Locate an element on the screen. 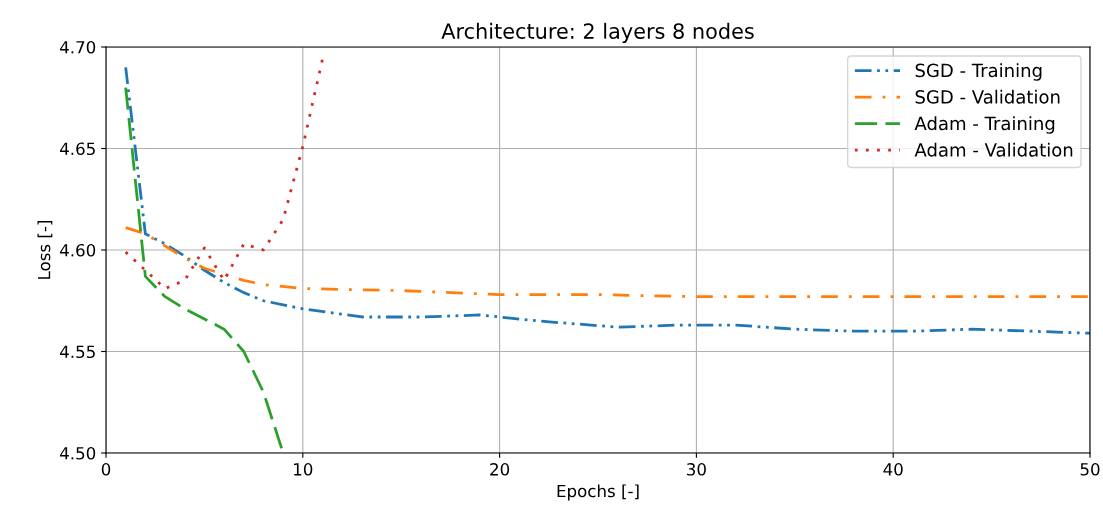  x-axis-title: Epochs [-] is located at coordinates (598, 492).